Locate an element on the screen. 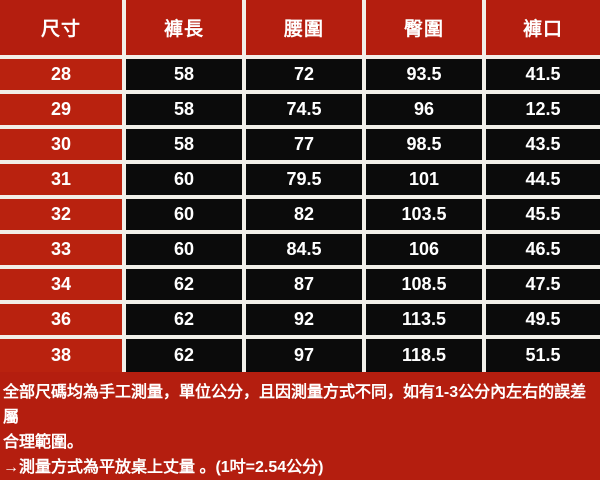 This screenshot has width=600, height=480. column-header-hip: 臀圍 is located at coordinates (424, 29).